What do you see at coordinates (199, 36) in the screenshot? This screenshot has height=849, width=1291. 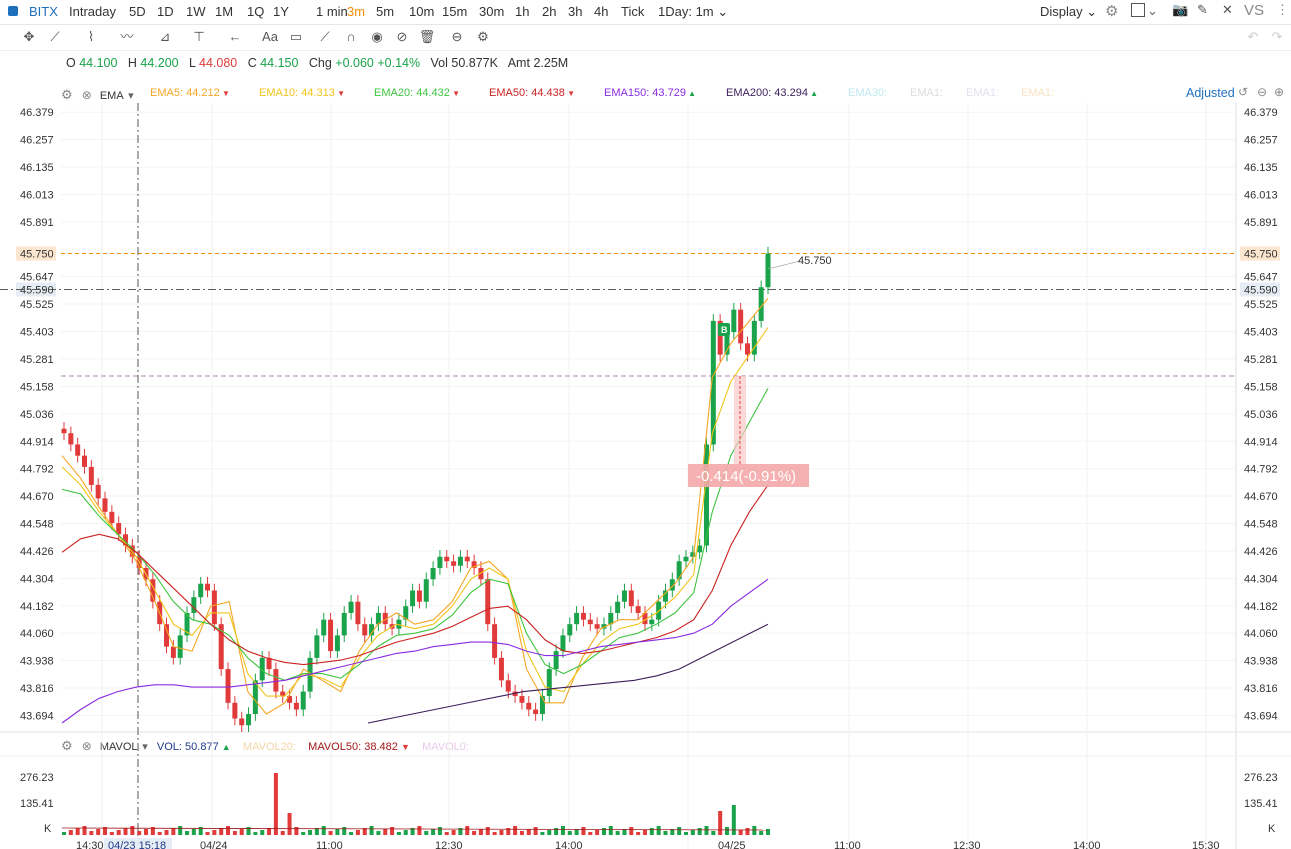 I see `fib-icon: ⊤` at bounding box center [199, 36].